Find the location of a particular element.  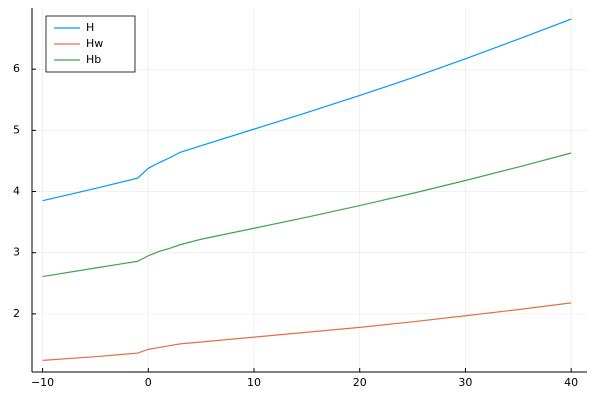

y-tick-label: 4 is located at coordinates (16, 191).